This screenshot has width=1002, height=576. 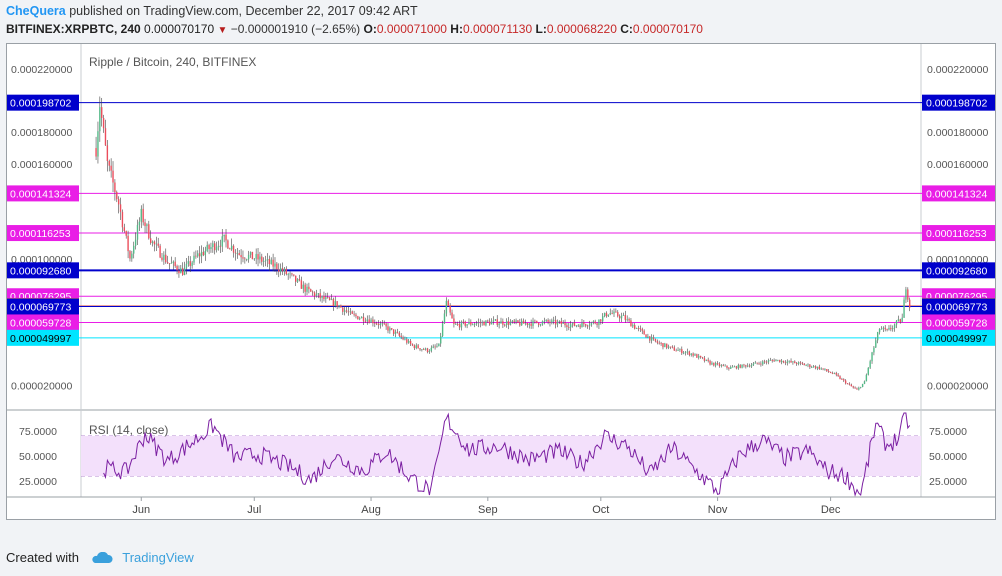 What do you see at coordinates (222, 30) in the screenshot?
I see `down-arrow-icon: ▼` at bounding box center [222, 30].